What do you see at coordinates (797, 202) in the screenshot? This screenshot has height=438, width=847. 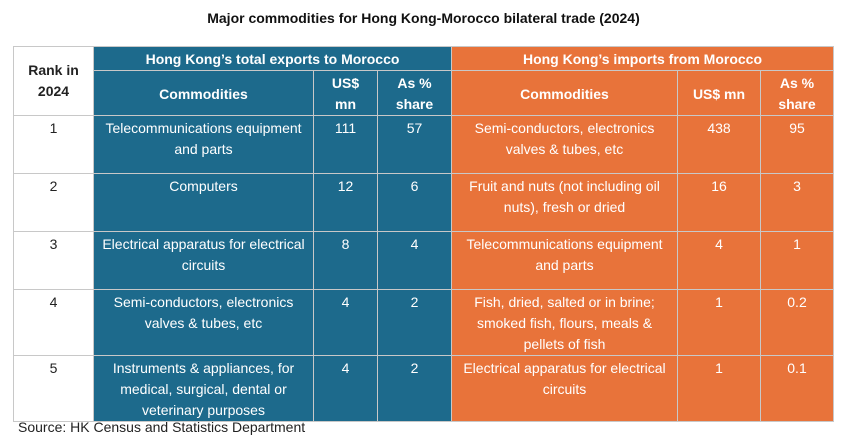 I see `value-cell: 3` at bounding box center [797, 202].